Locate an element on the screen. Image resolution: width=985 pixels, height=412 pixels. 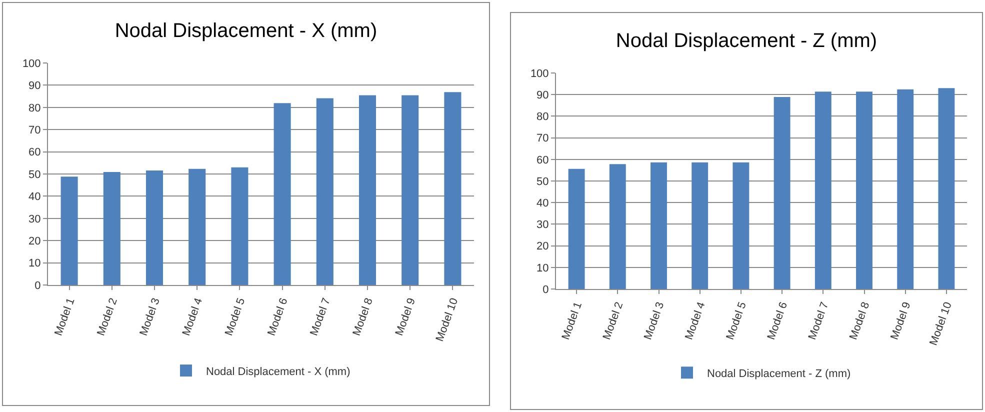
chart-title: Nodal Displacement - X (mm) is located at coordinates (246, 31).